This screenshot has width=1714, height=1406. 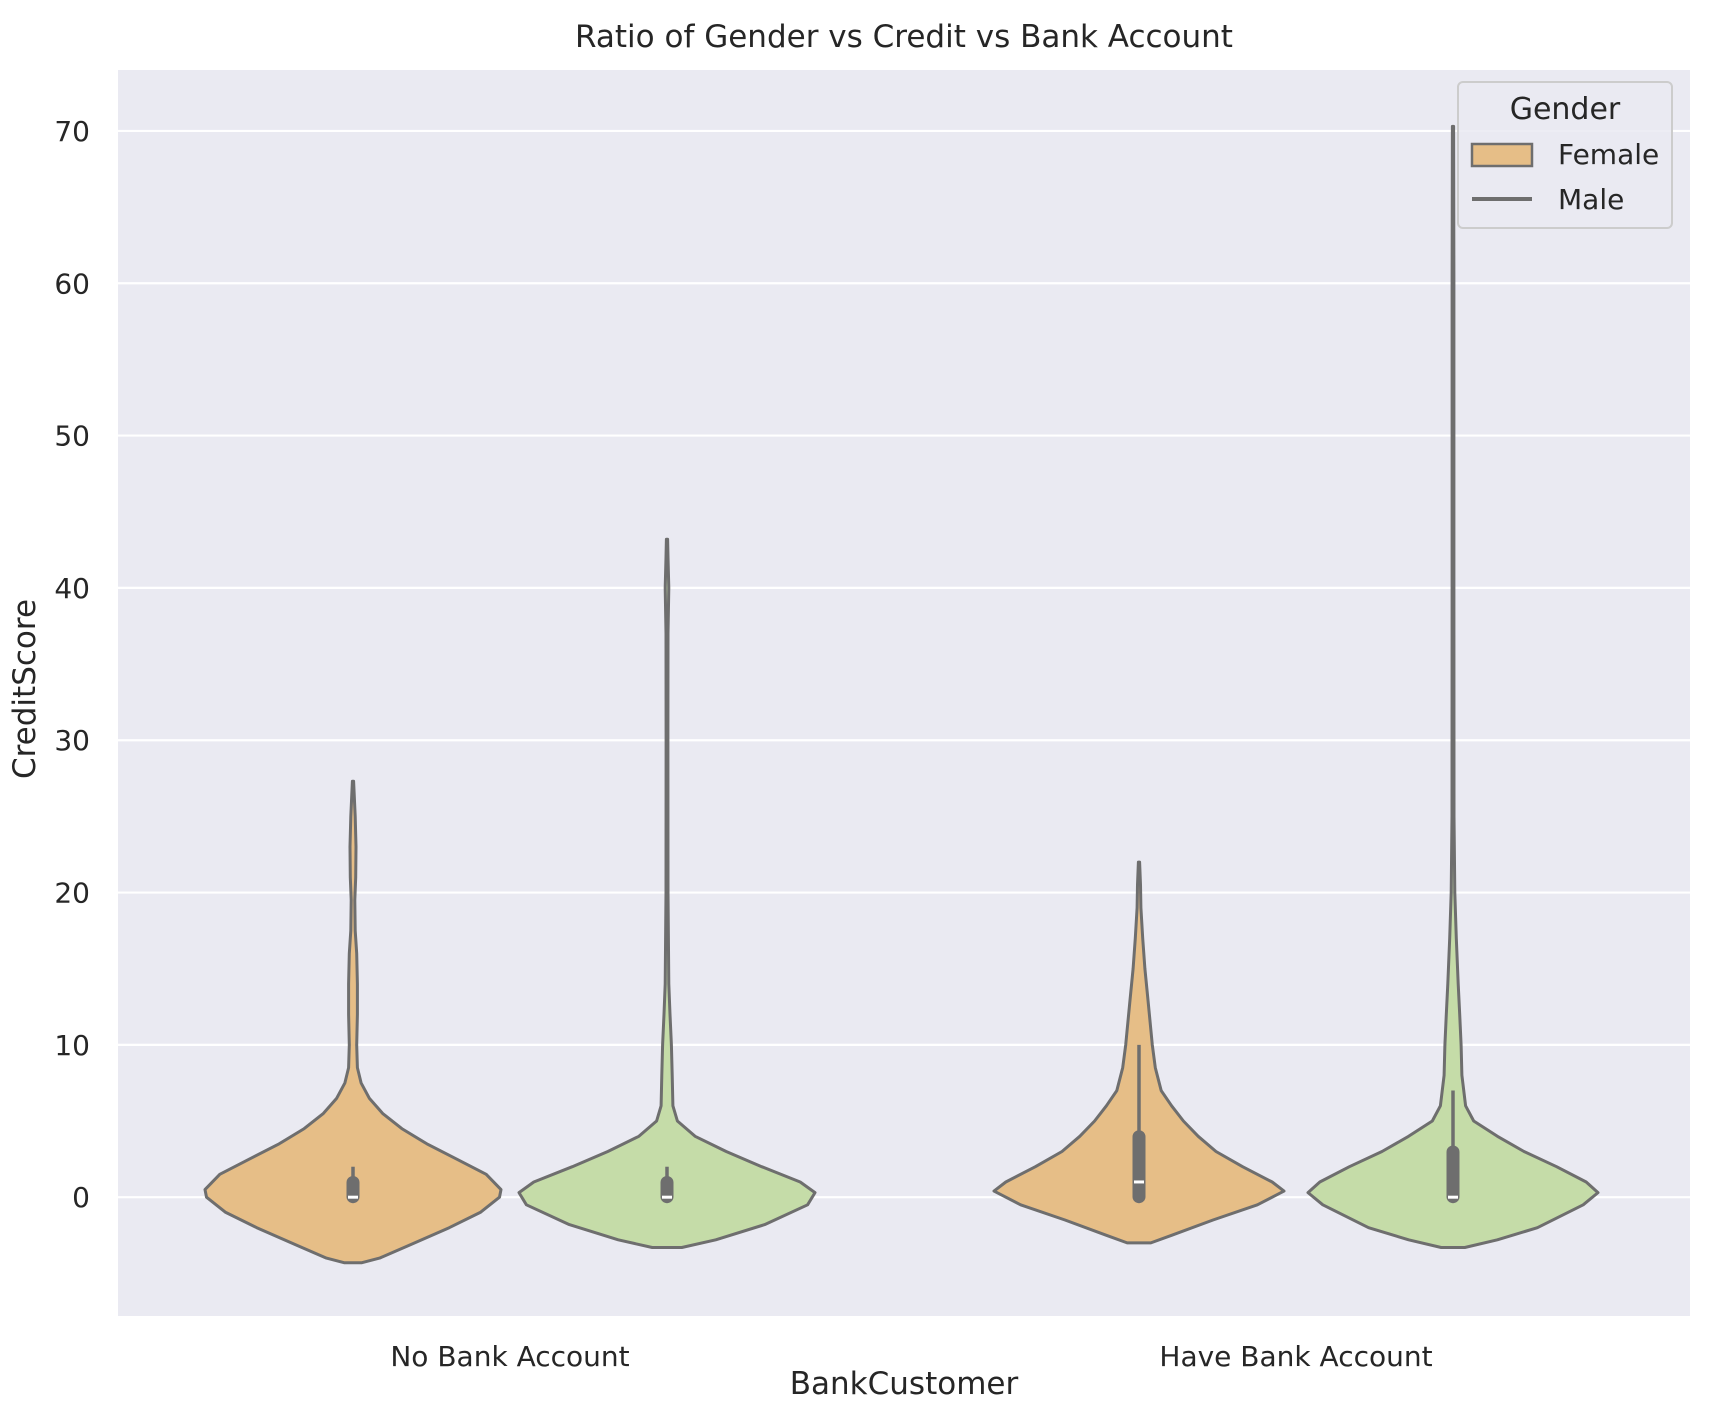 I want to click on x-tick-label: No Bank Account, so click(x=509, y=1356).